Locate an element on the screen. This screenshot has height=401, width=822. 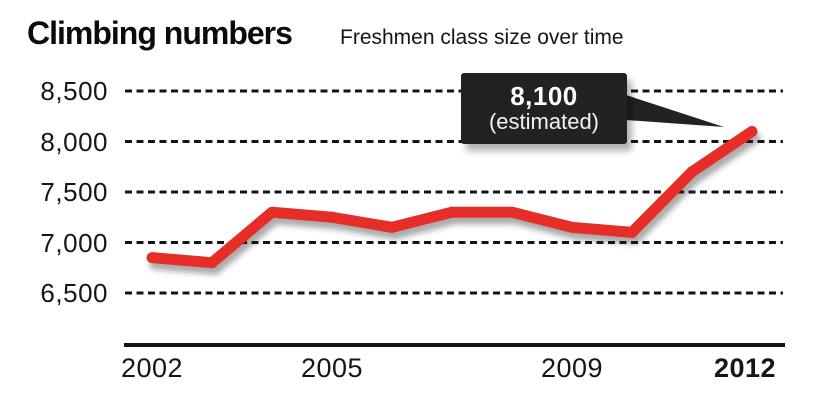
x-tick-label: 2002 is located at coordinates (152, 368).